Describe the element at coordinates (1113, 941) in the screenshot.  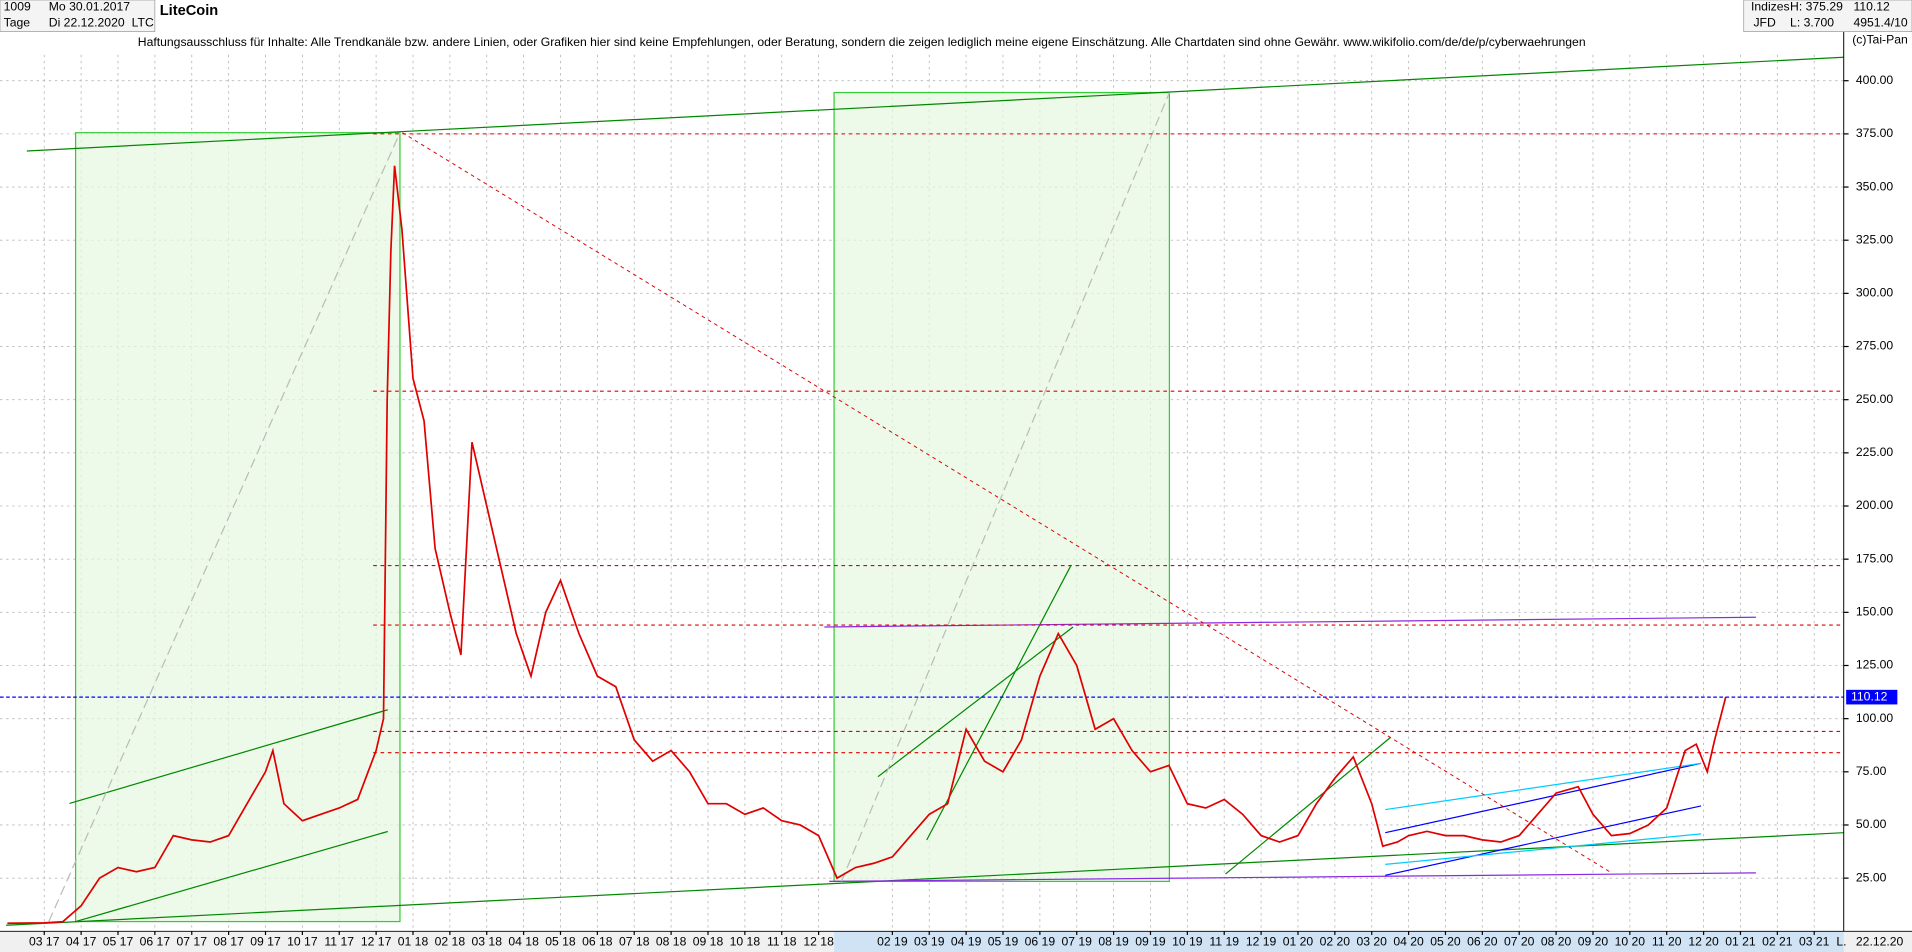
I see `x-tick-label: 08 19` at that location.